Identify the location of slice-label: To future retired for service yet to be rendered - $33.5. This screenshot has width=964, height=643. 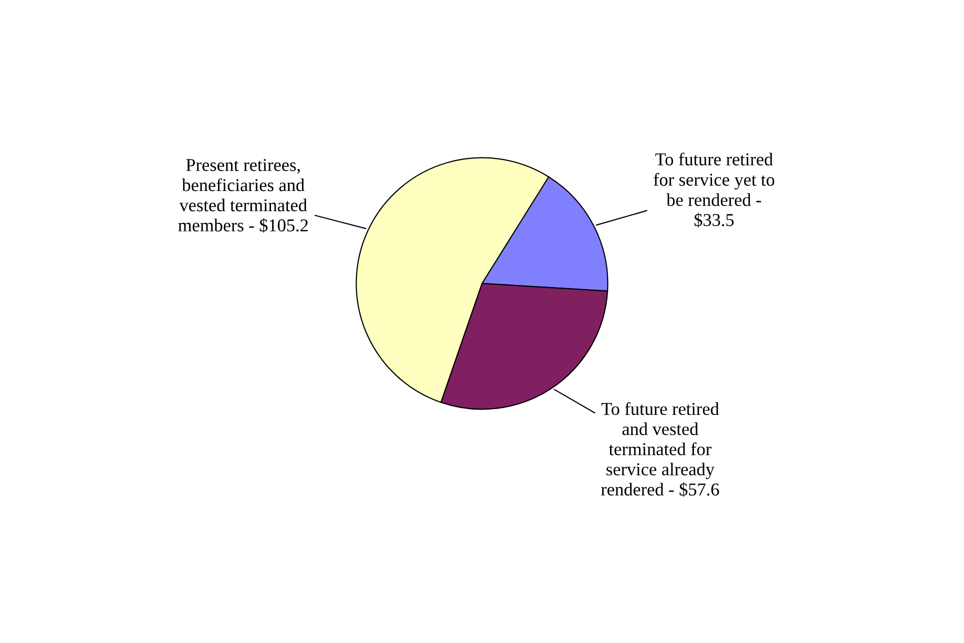
(714, 190).